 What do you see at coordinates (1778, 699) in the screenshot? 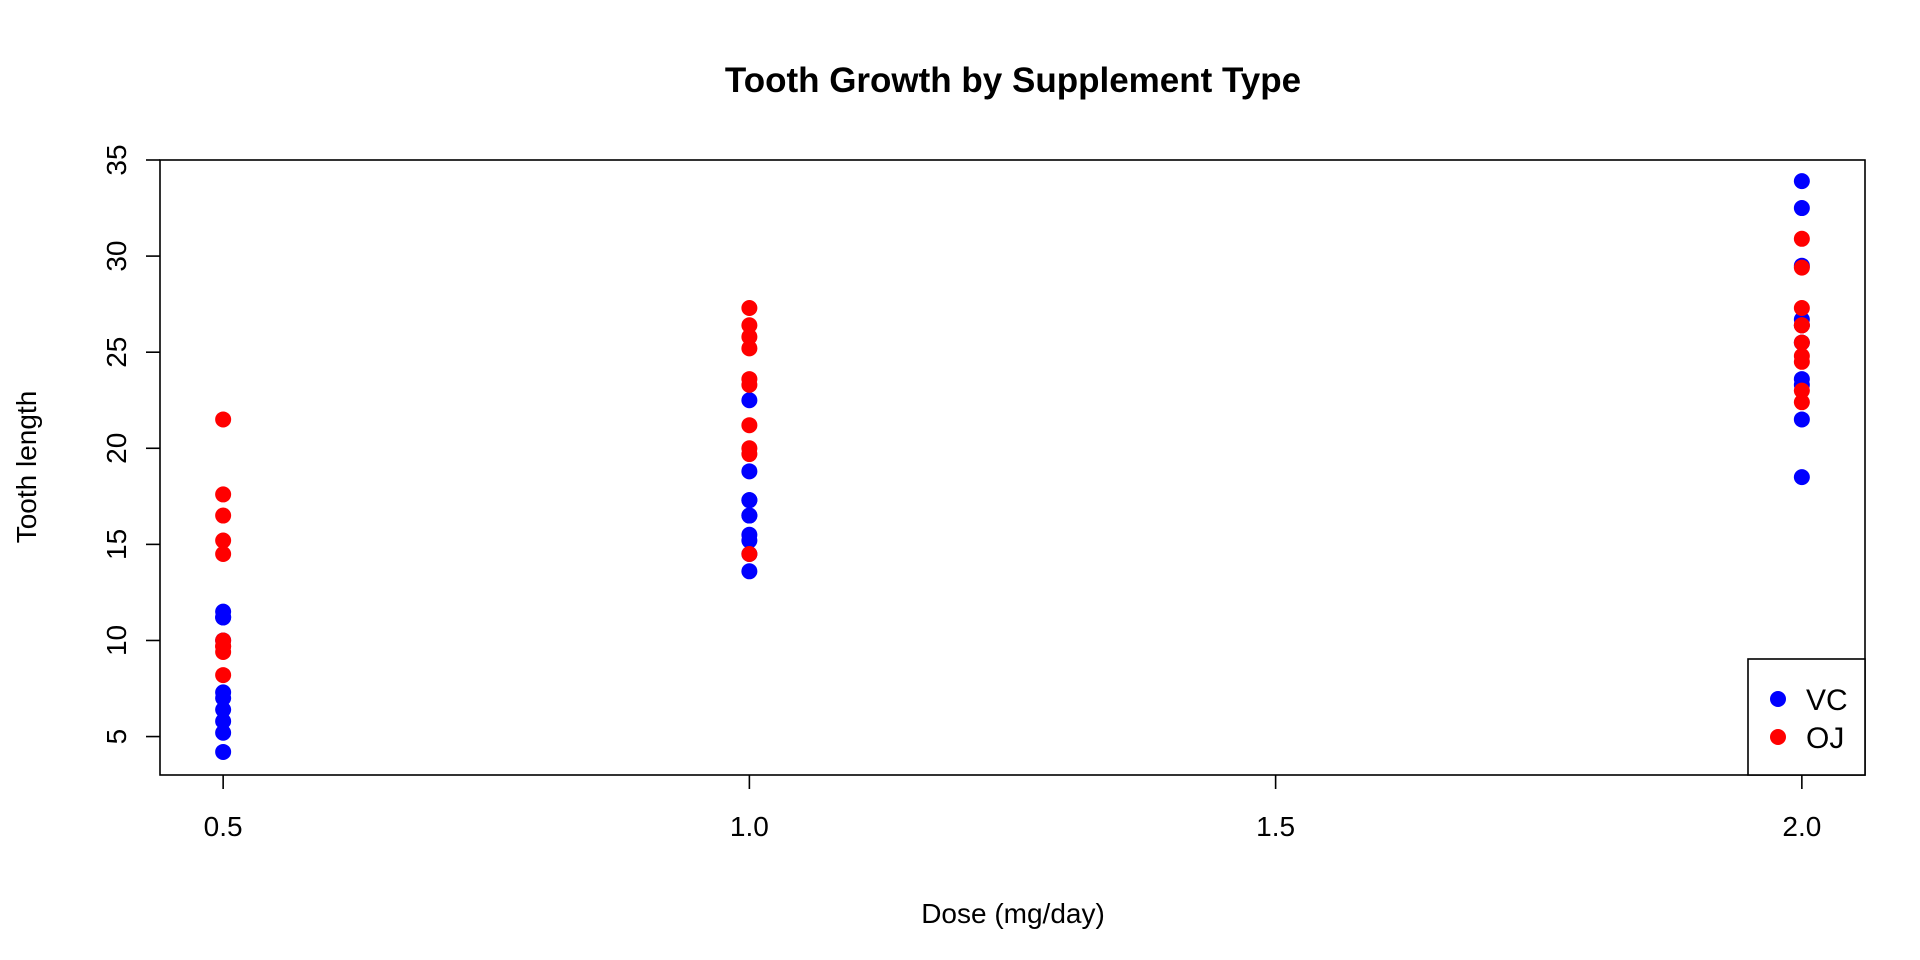
I see `legend-marker-vc` at bounding box center [1778, 699].